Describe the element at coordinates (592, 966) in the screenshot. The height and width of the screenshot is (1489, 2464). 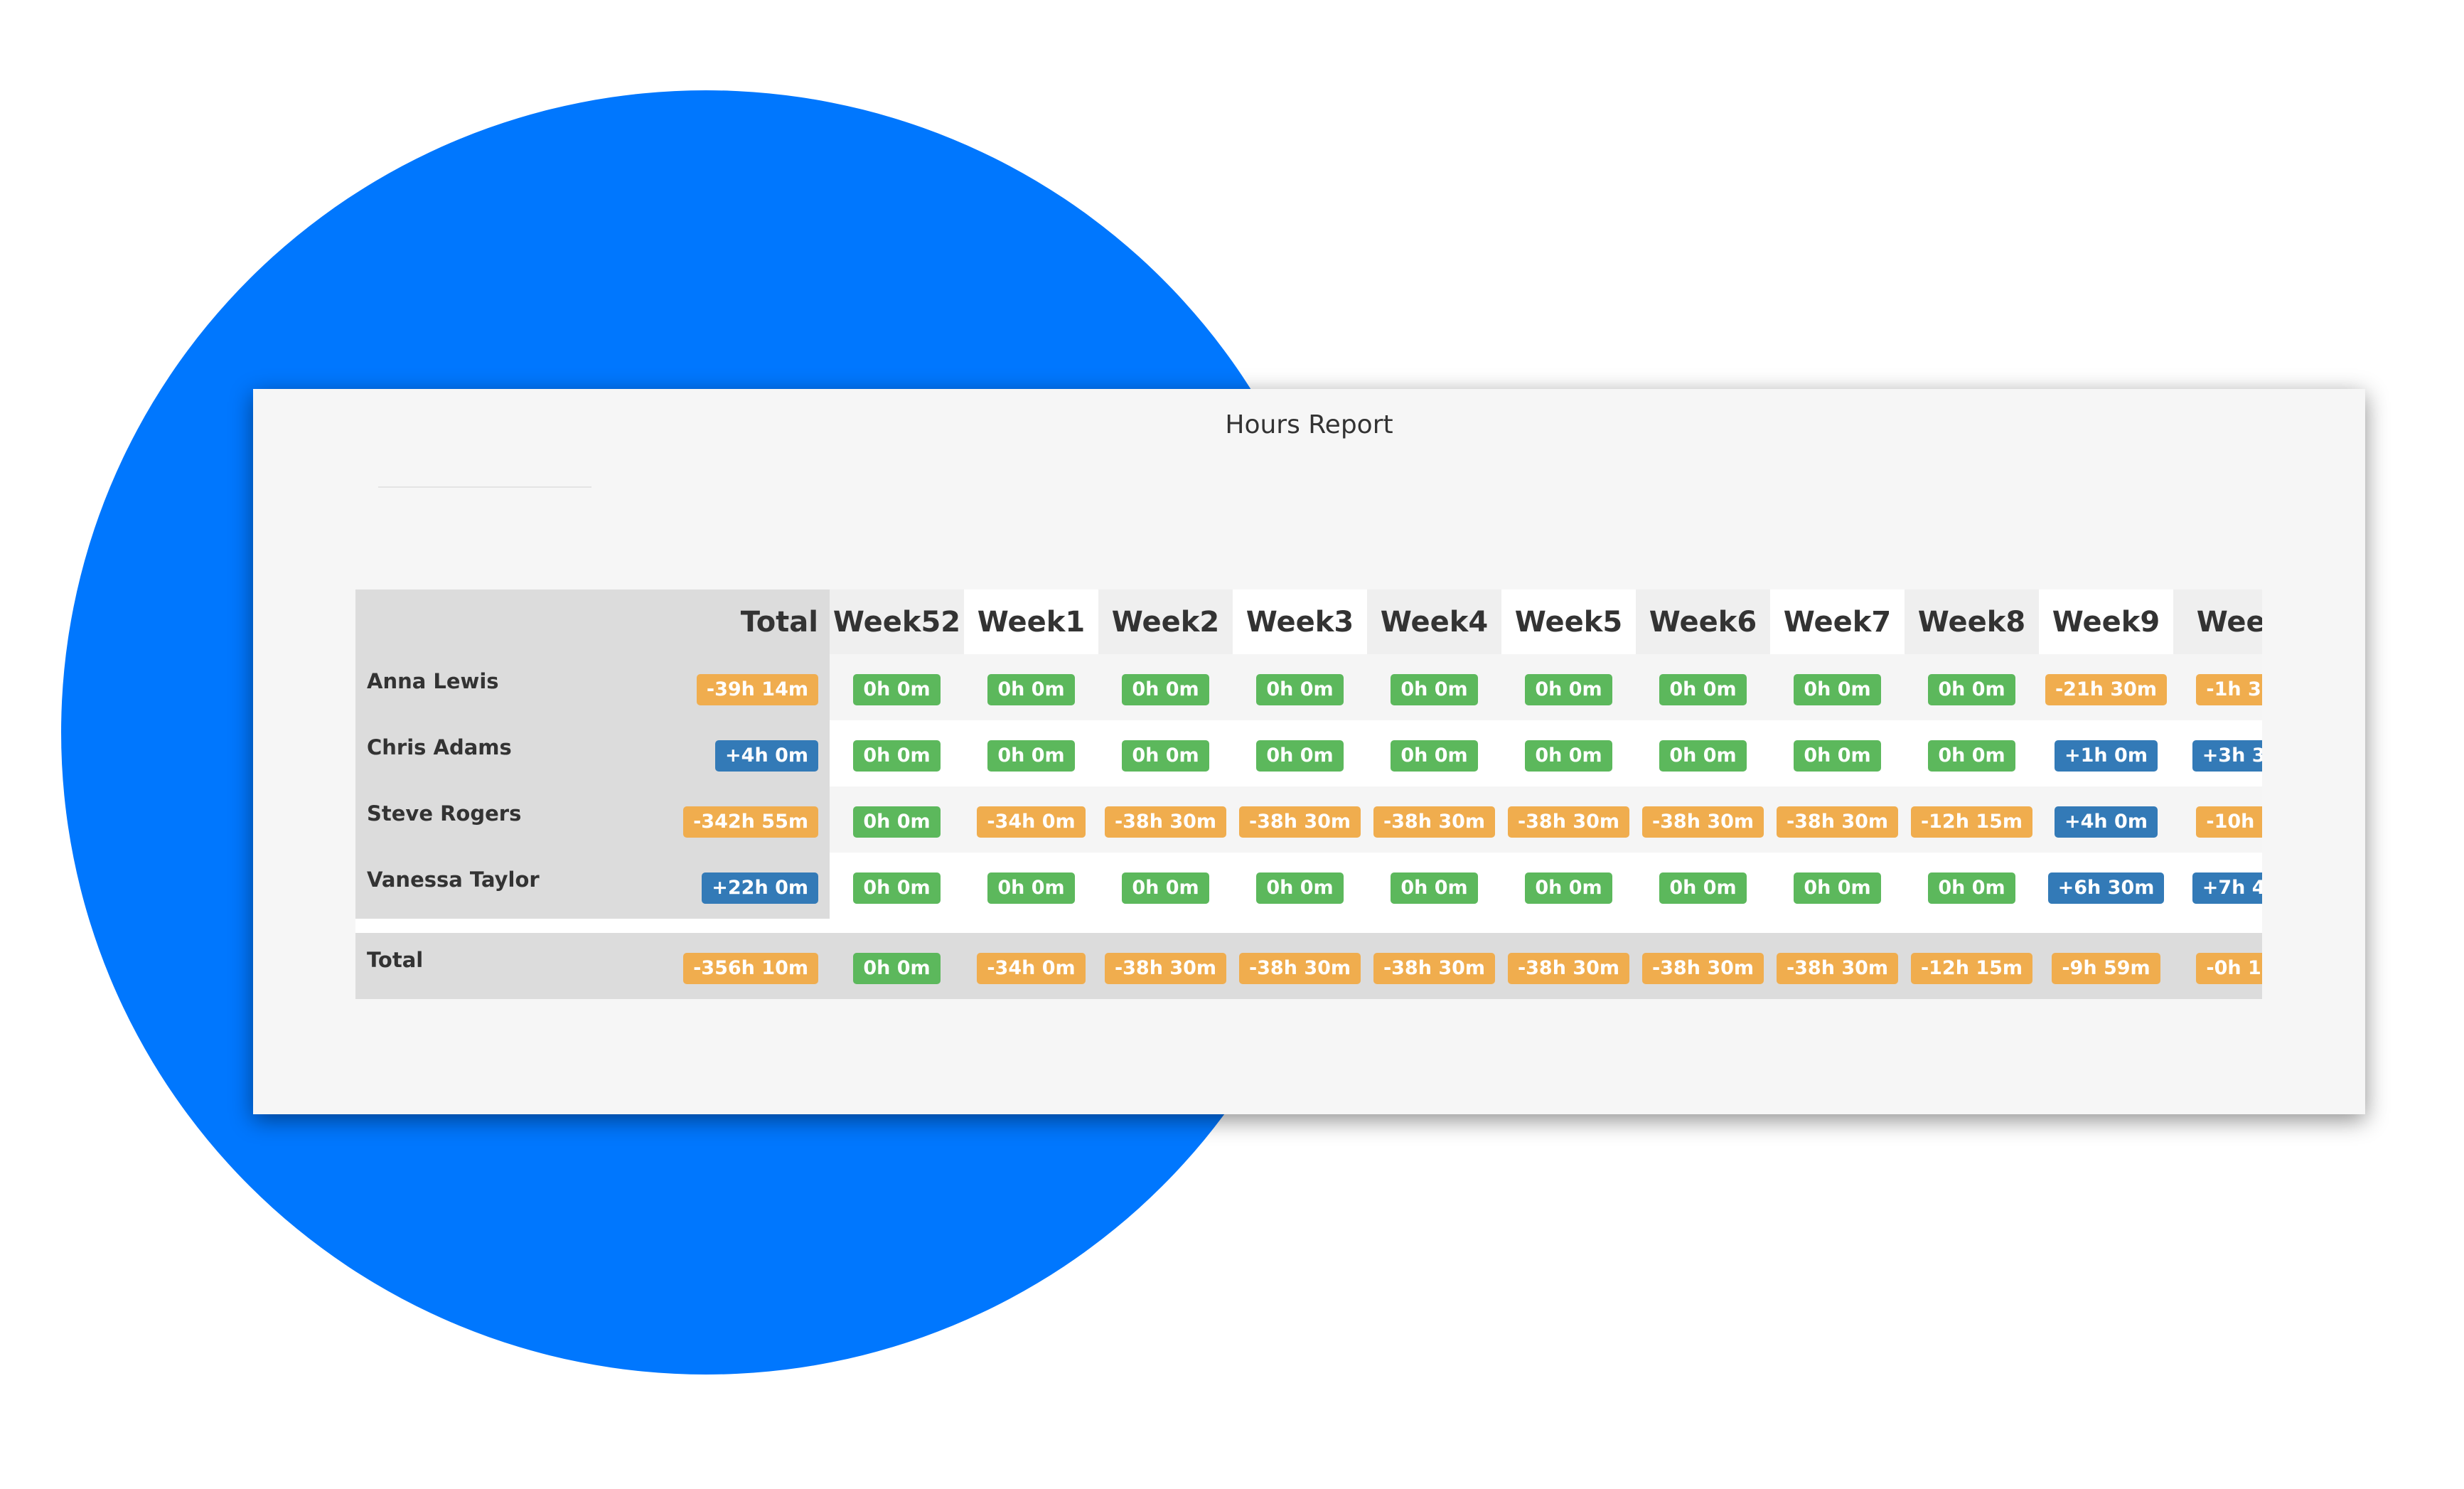
I see `name-cell: Total -356h 10m` at that location.